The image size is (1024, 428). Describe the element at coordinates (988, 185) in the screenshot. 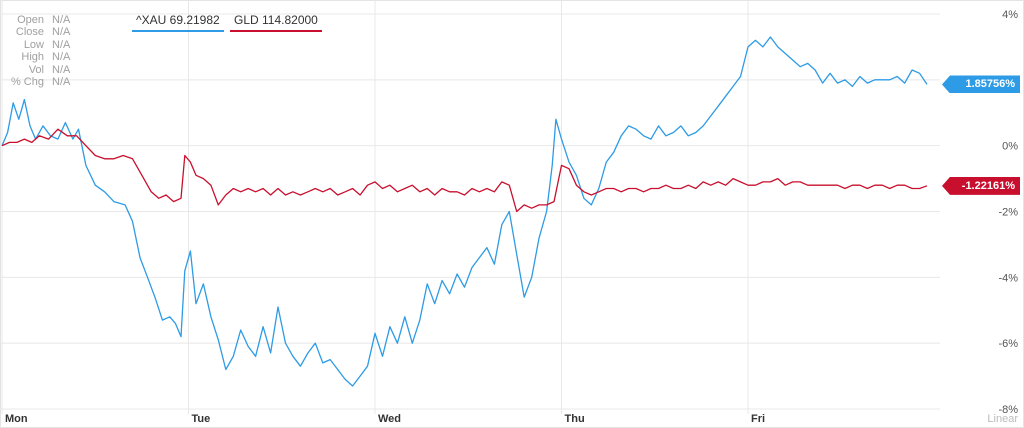

I see `tag-label: -1.22161%` at that location.